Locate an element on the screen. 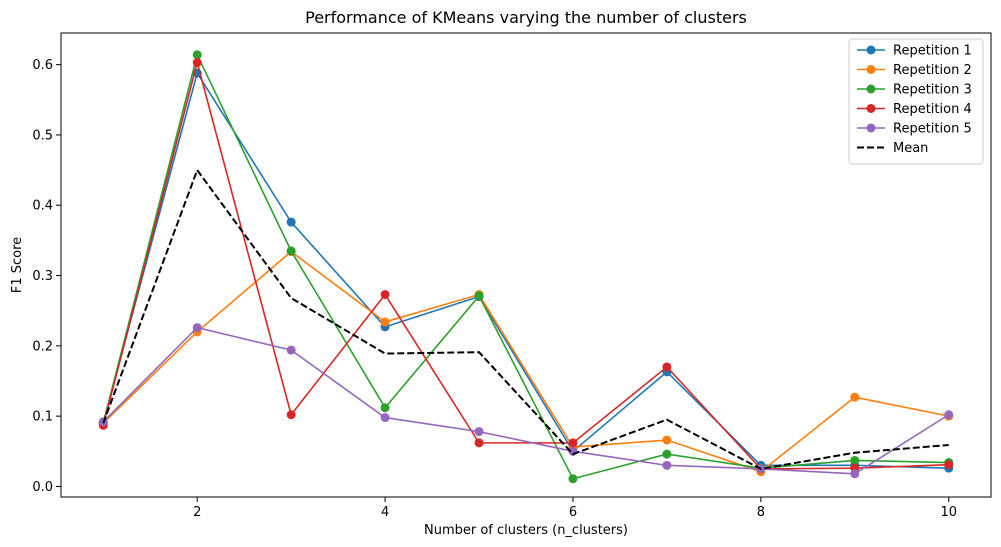 This screenshot has height=547, width=1001. y-tick-label: 0.0 is located at coordinates (42, 487).